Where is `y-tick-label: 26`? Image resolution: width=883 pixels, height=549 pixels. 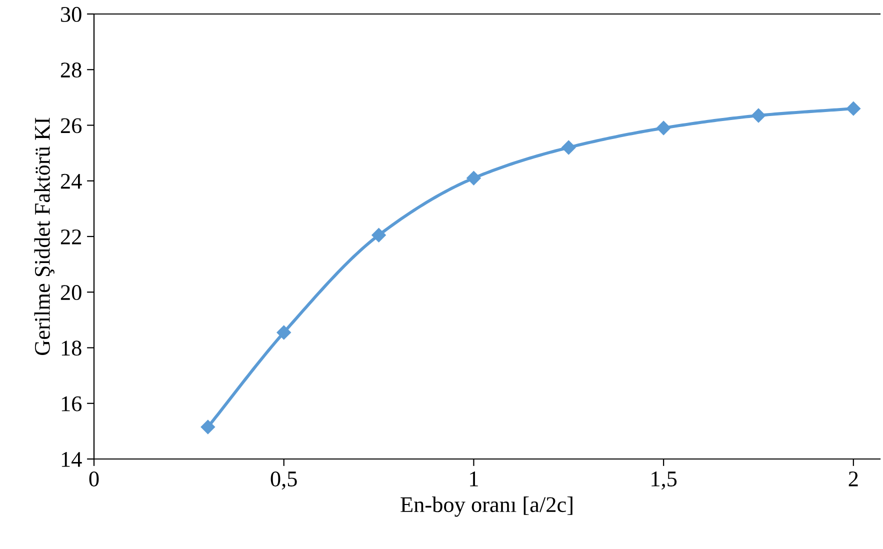 y-tick-label: 26 is located at coordinates (71, 126).